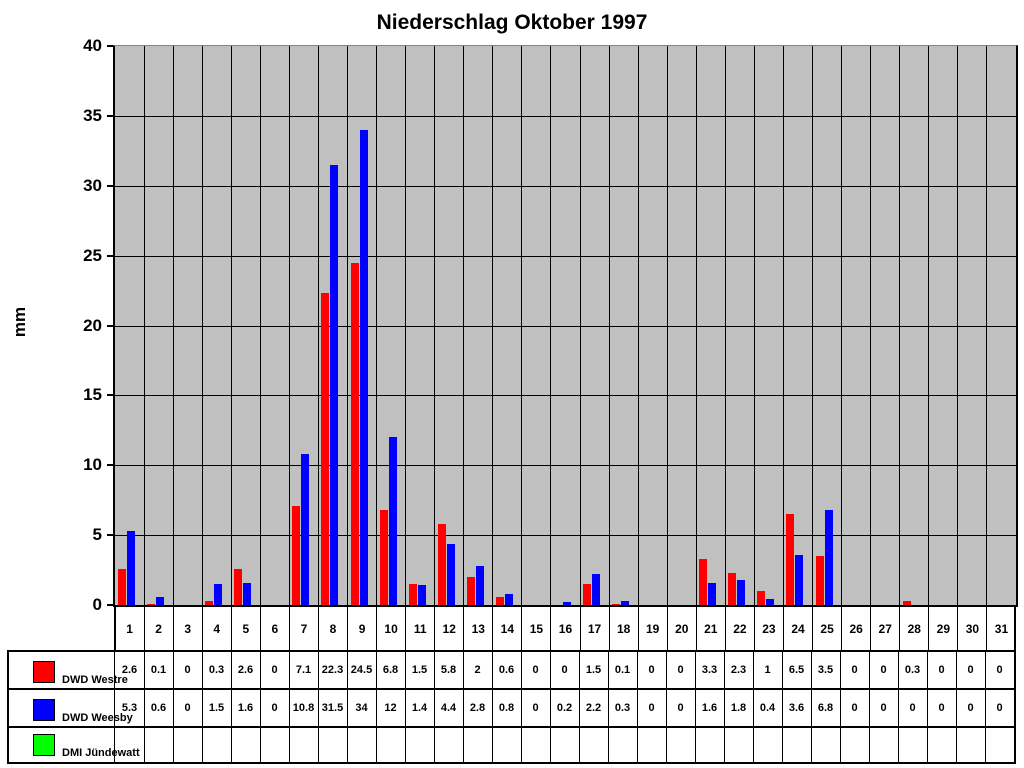 The width and height of the screenshot is (1024, 768). Describe the element at coordinates (565, 628) in the screenshot. I see `day-header-cell: 16` at that location.